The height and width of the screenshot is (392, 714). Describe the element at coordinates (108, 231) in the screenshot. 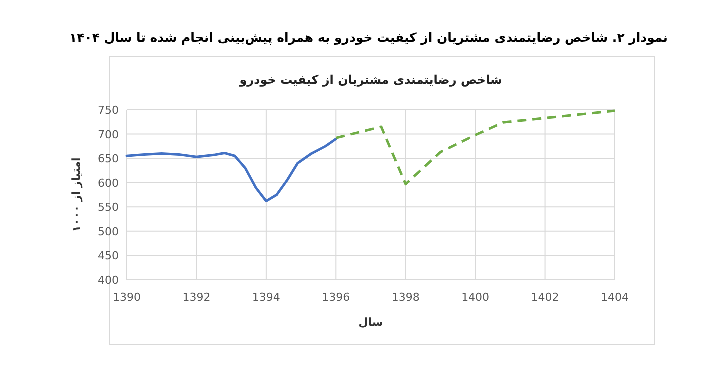

I see `y-tick-label: 500` at that location.